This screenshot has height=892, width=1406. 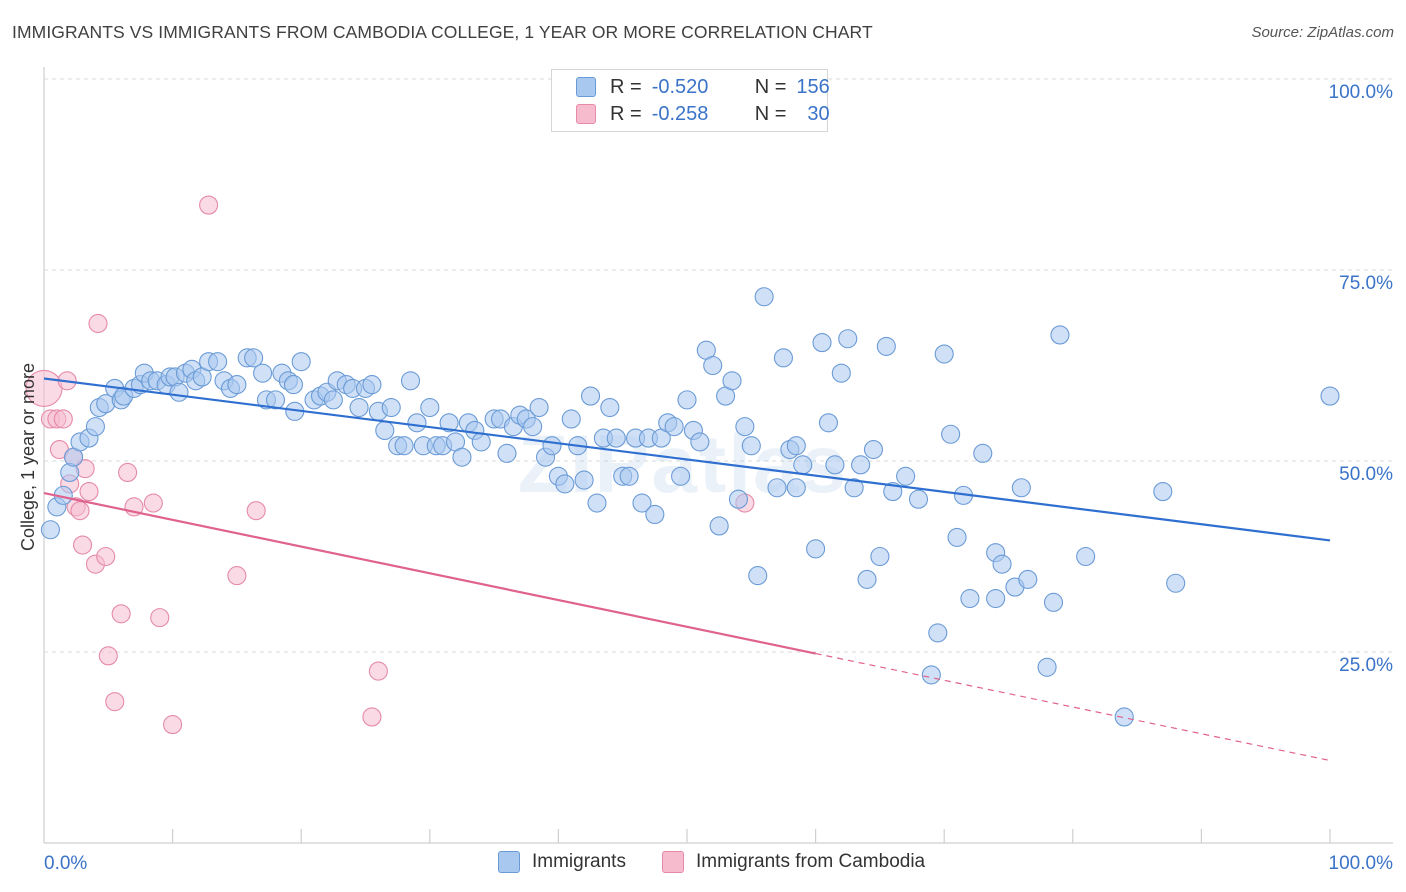 I want to click on bottom-legend-swatch-cambodia, so click(x=673, y=862).